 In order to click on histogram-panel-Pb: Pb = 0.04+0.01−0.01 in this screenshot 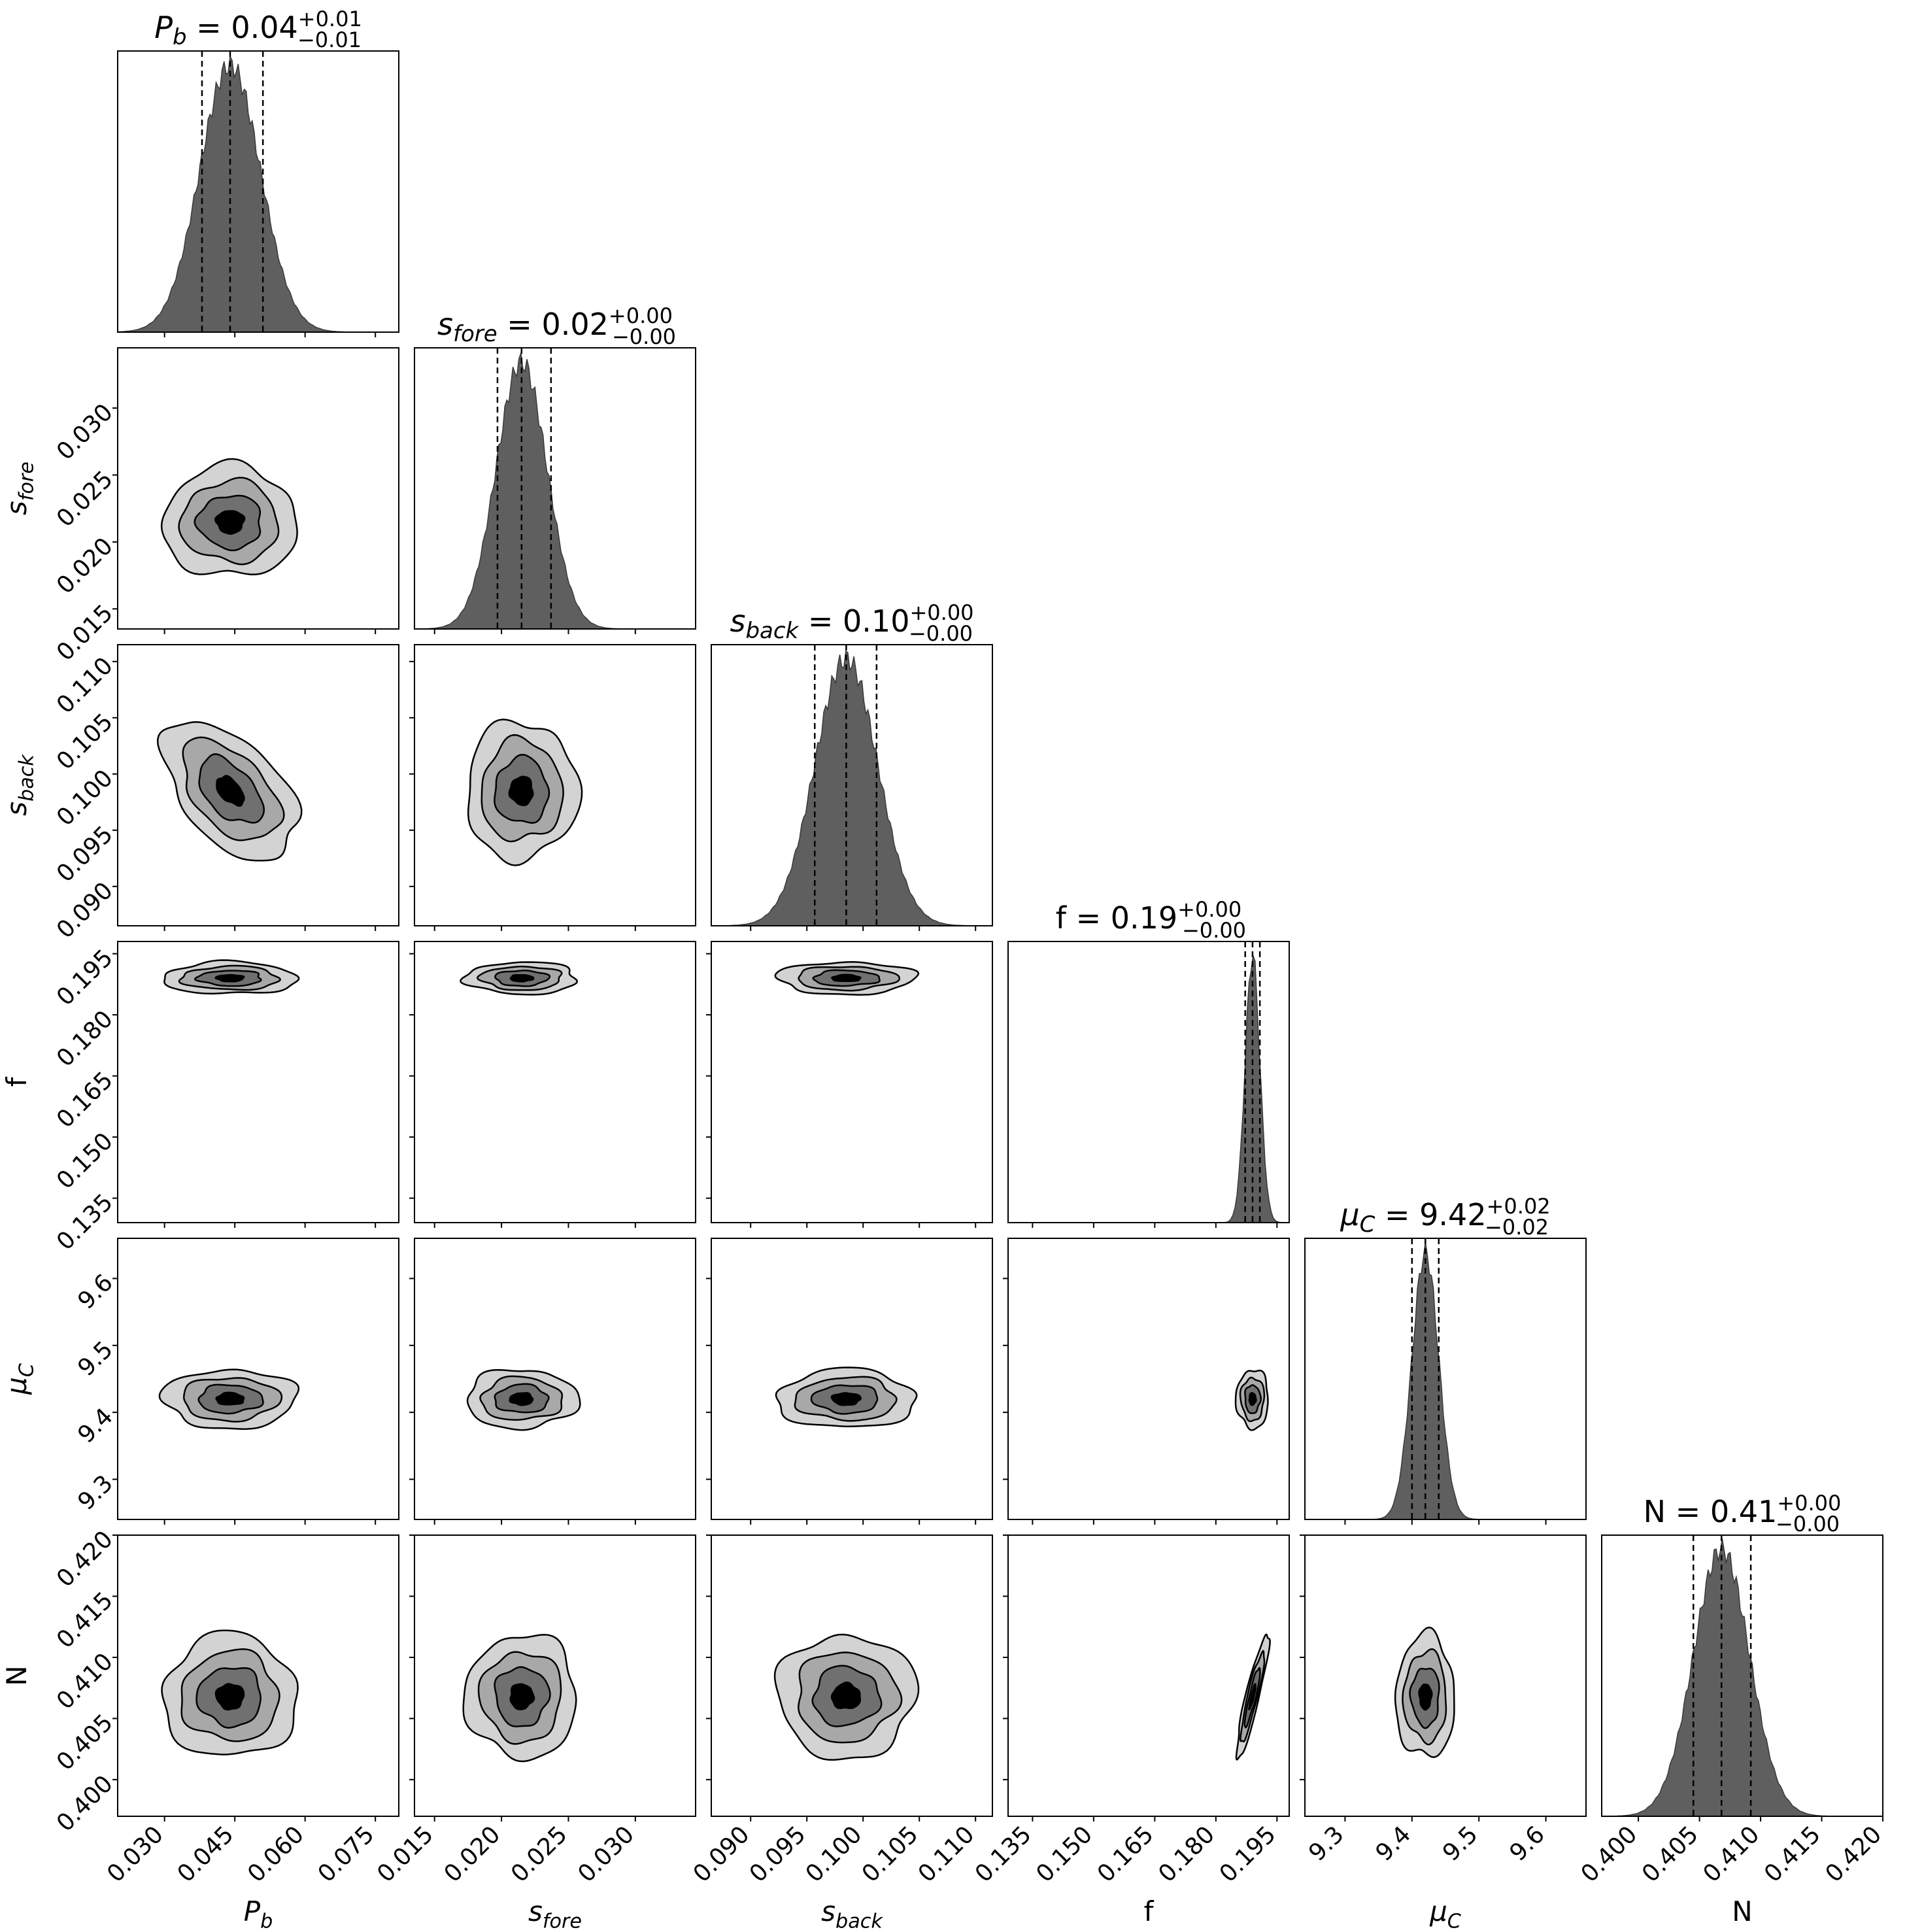, I will do `click(258, 172)`.